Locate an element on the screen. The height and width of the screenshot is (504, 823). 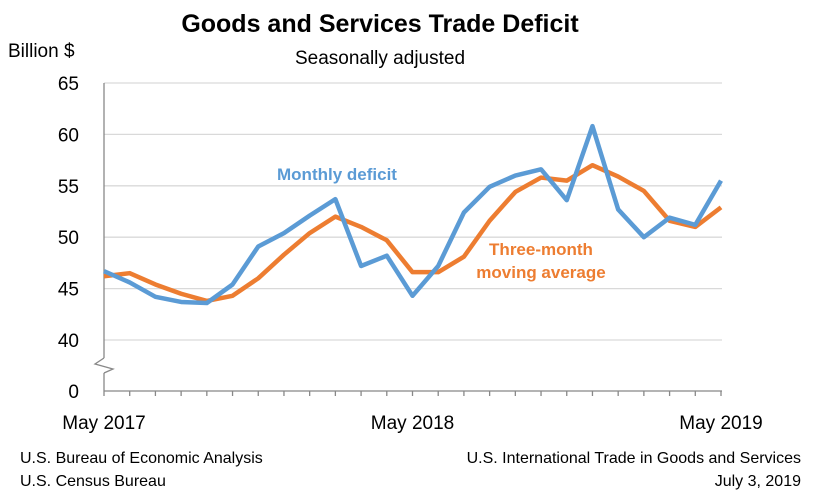
chart-subtitle: Seasonally adjusted is located at coordinates (380, 58).